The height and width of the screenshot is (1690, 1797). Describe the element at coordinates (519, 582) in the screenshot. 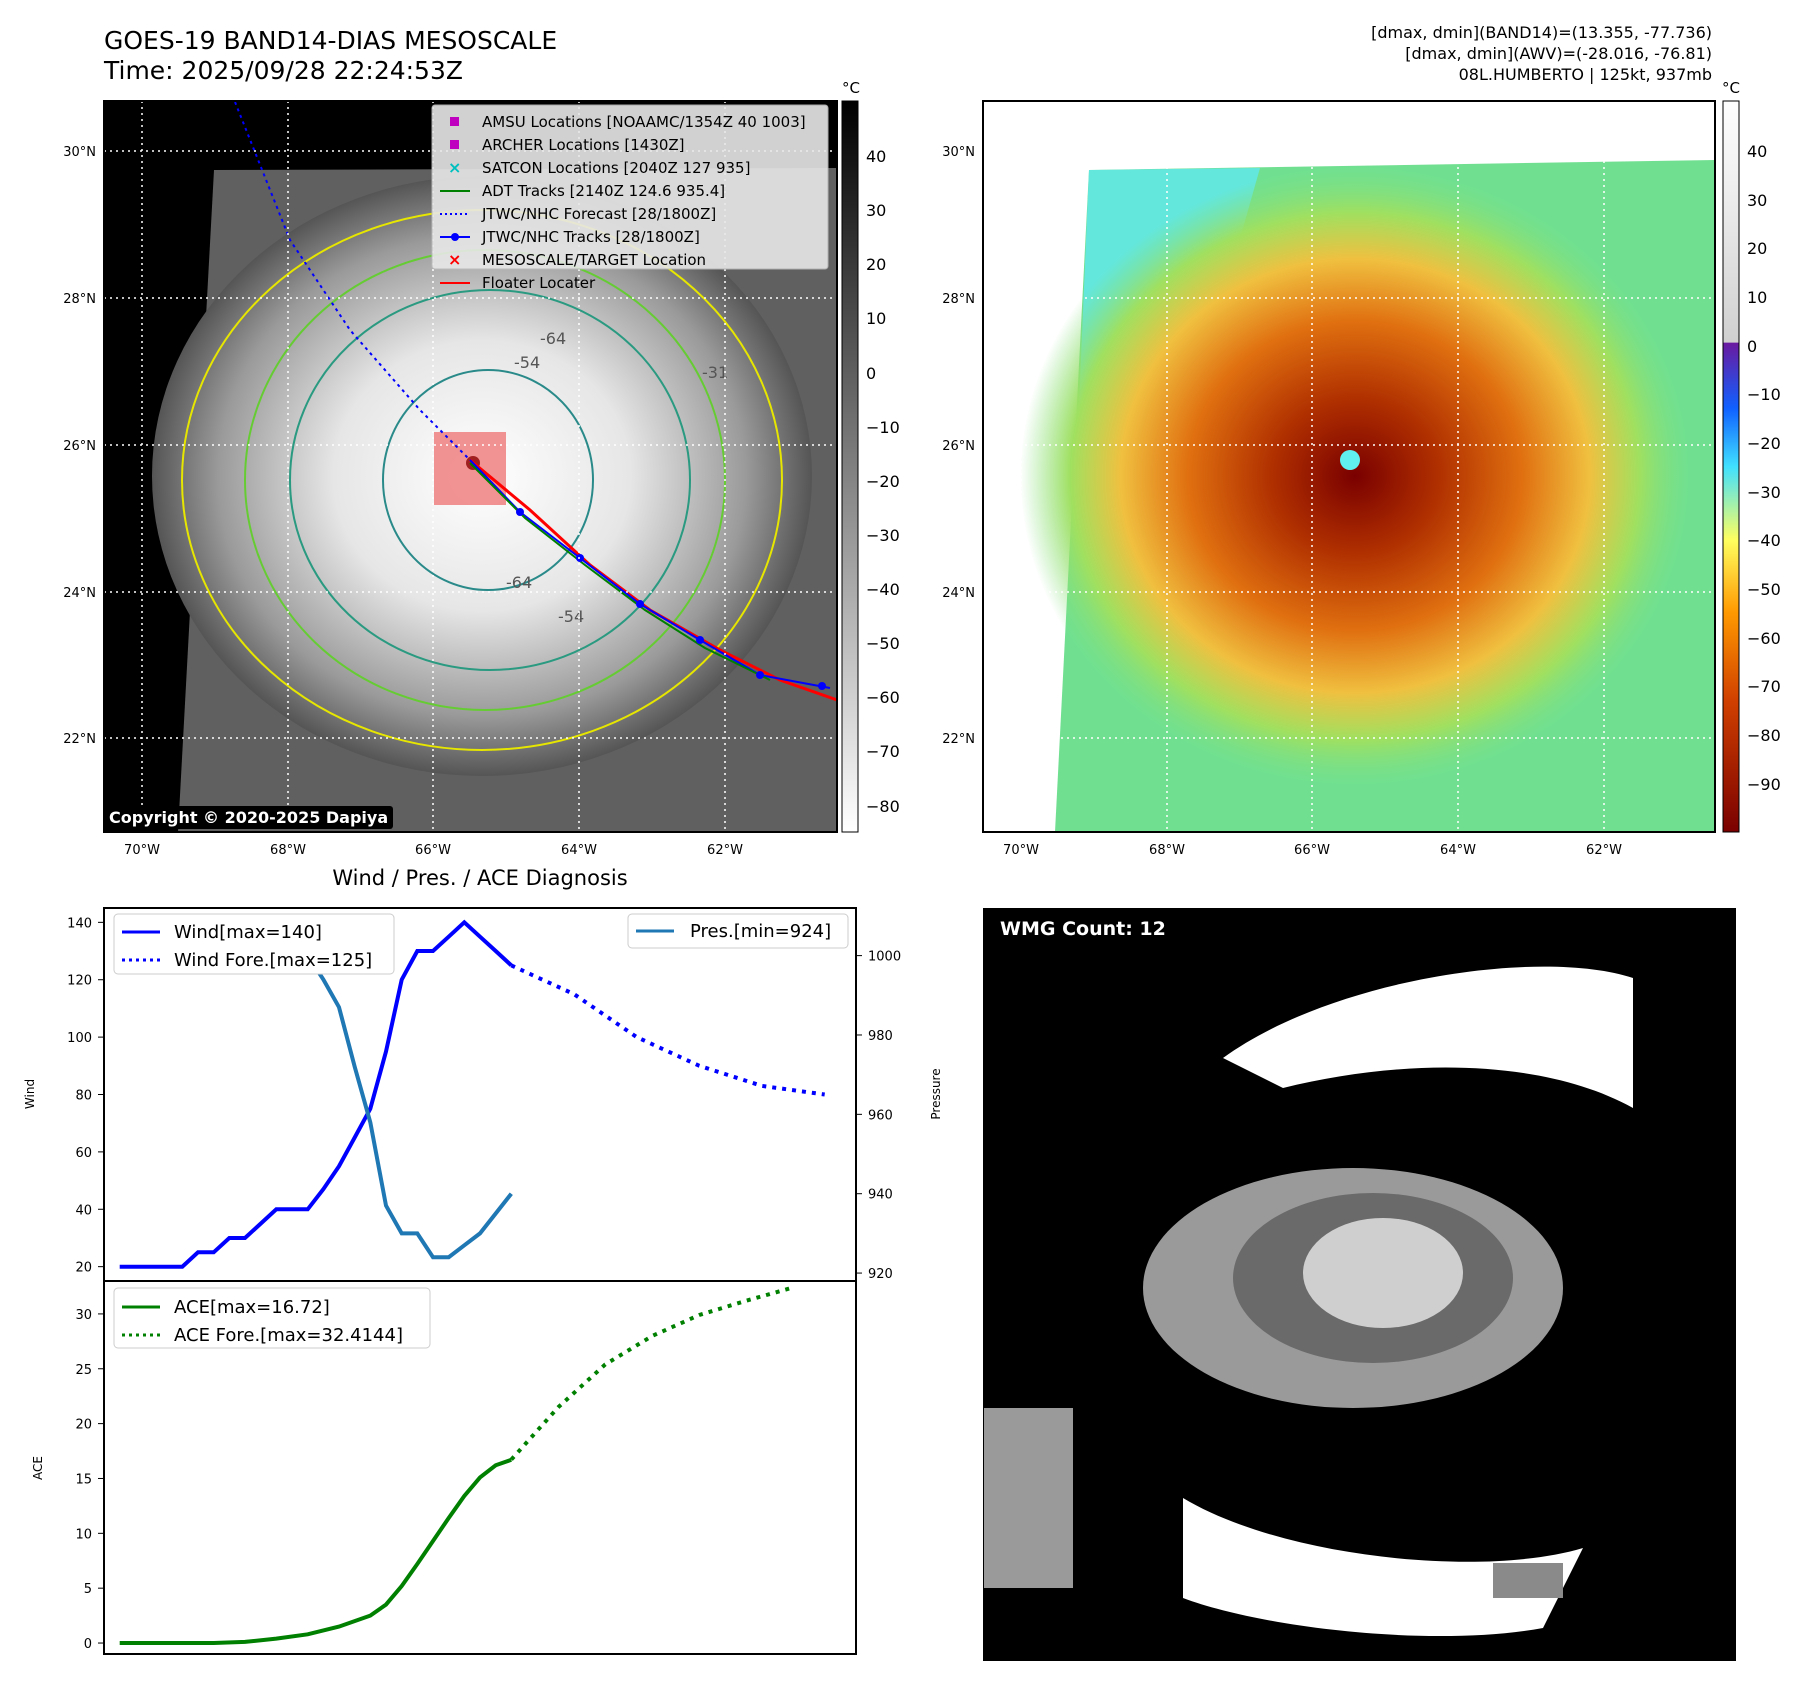

I see `contour-label: -64` at that location.